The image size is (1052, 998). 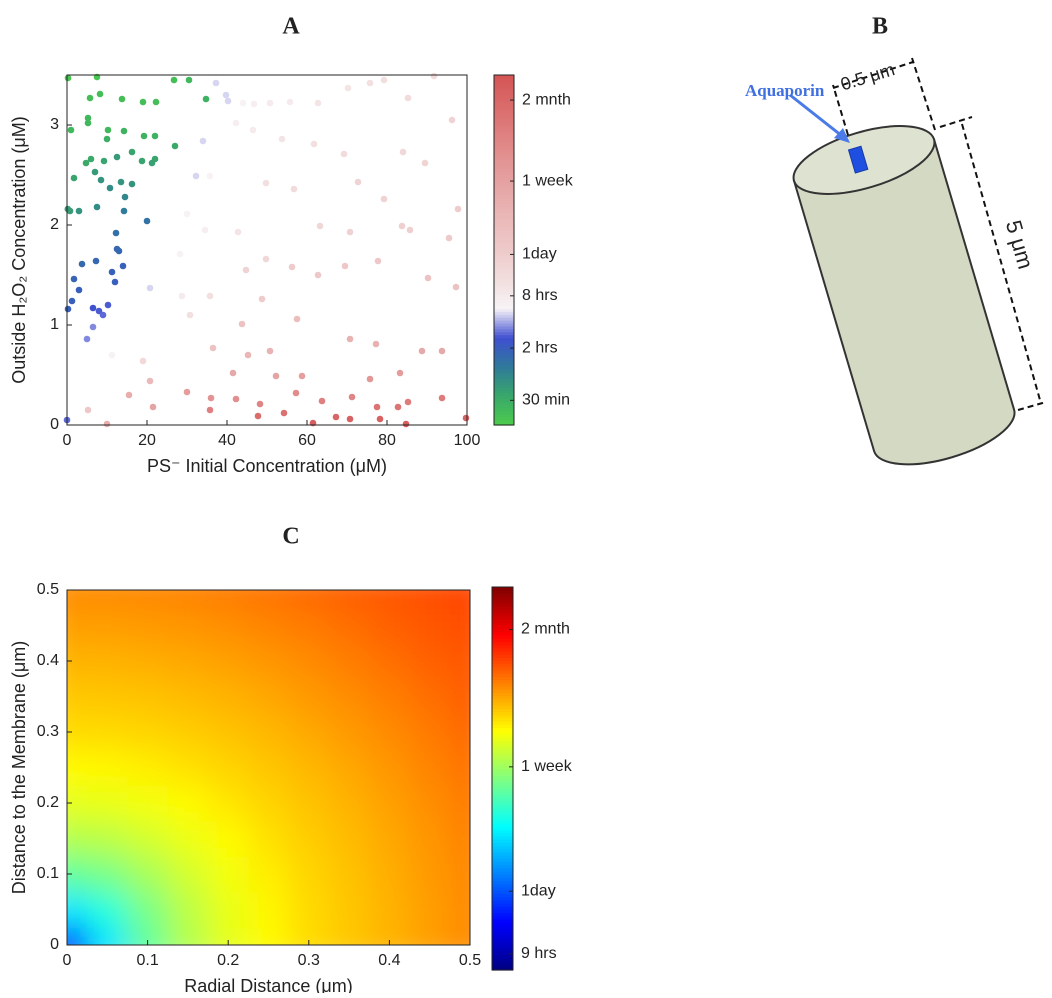 I want to click on arrow, so click(x=816, y=115).